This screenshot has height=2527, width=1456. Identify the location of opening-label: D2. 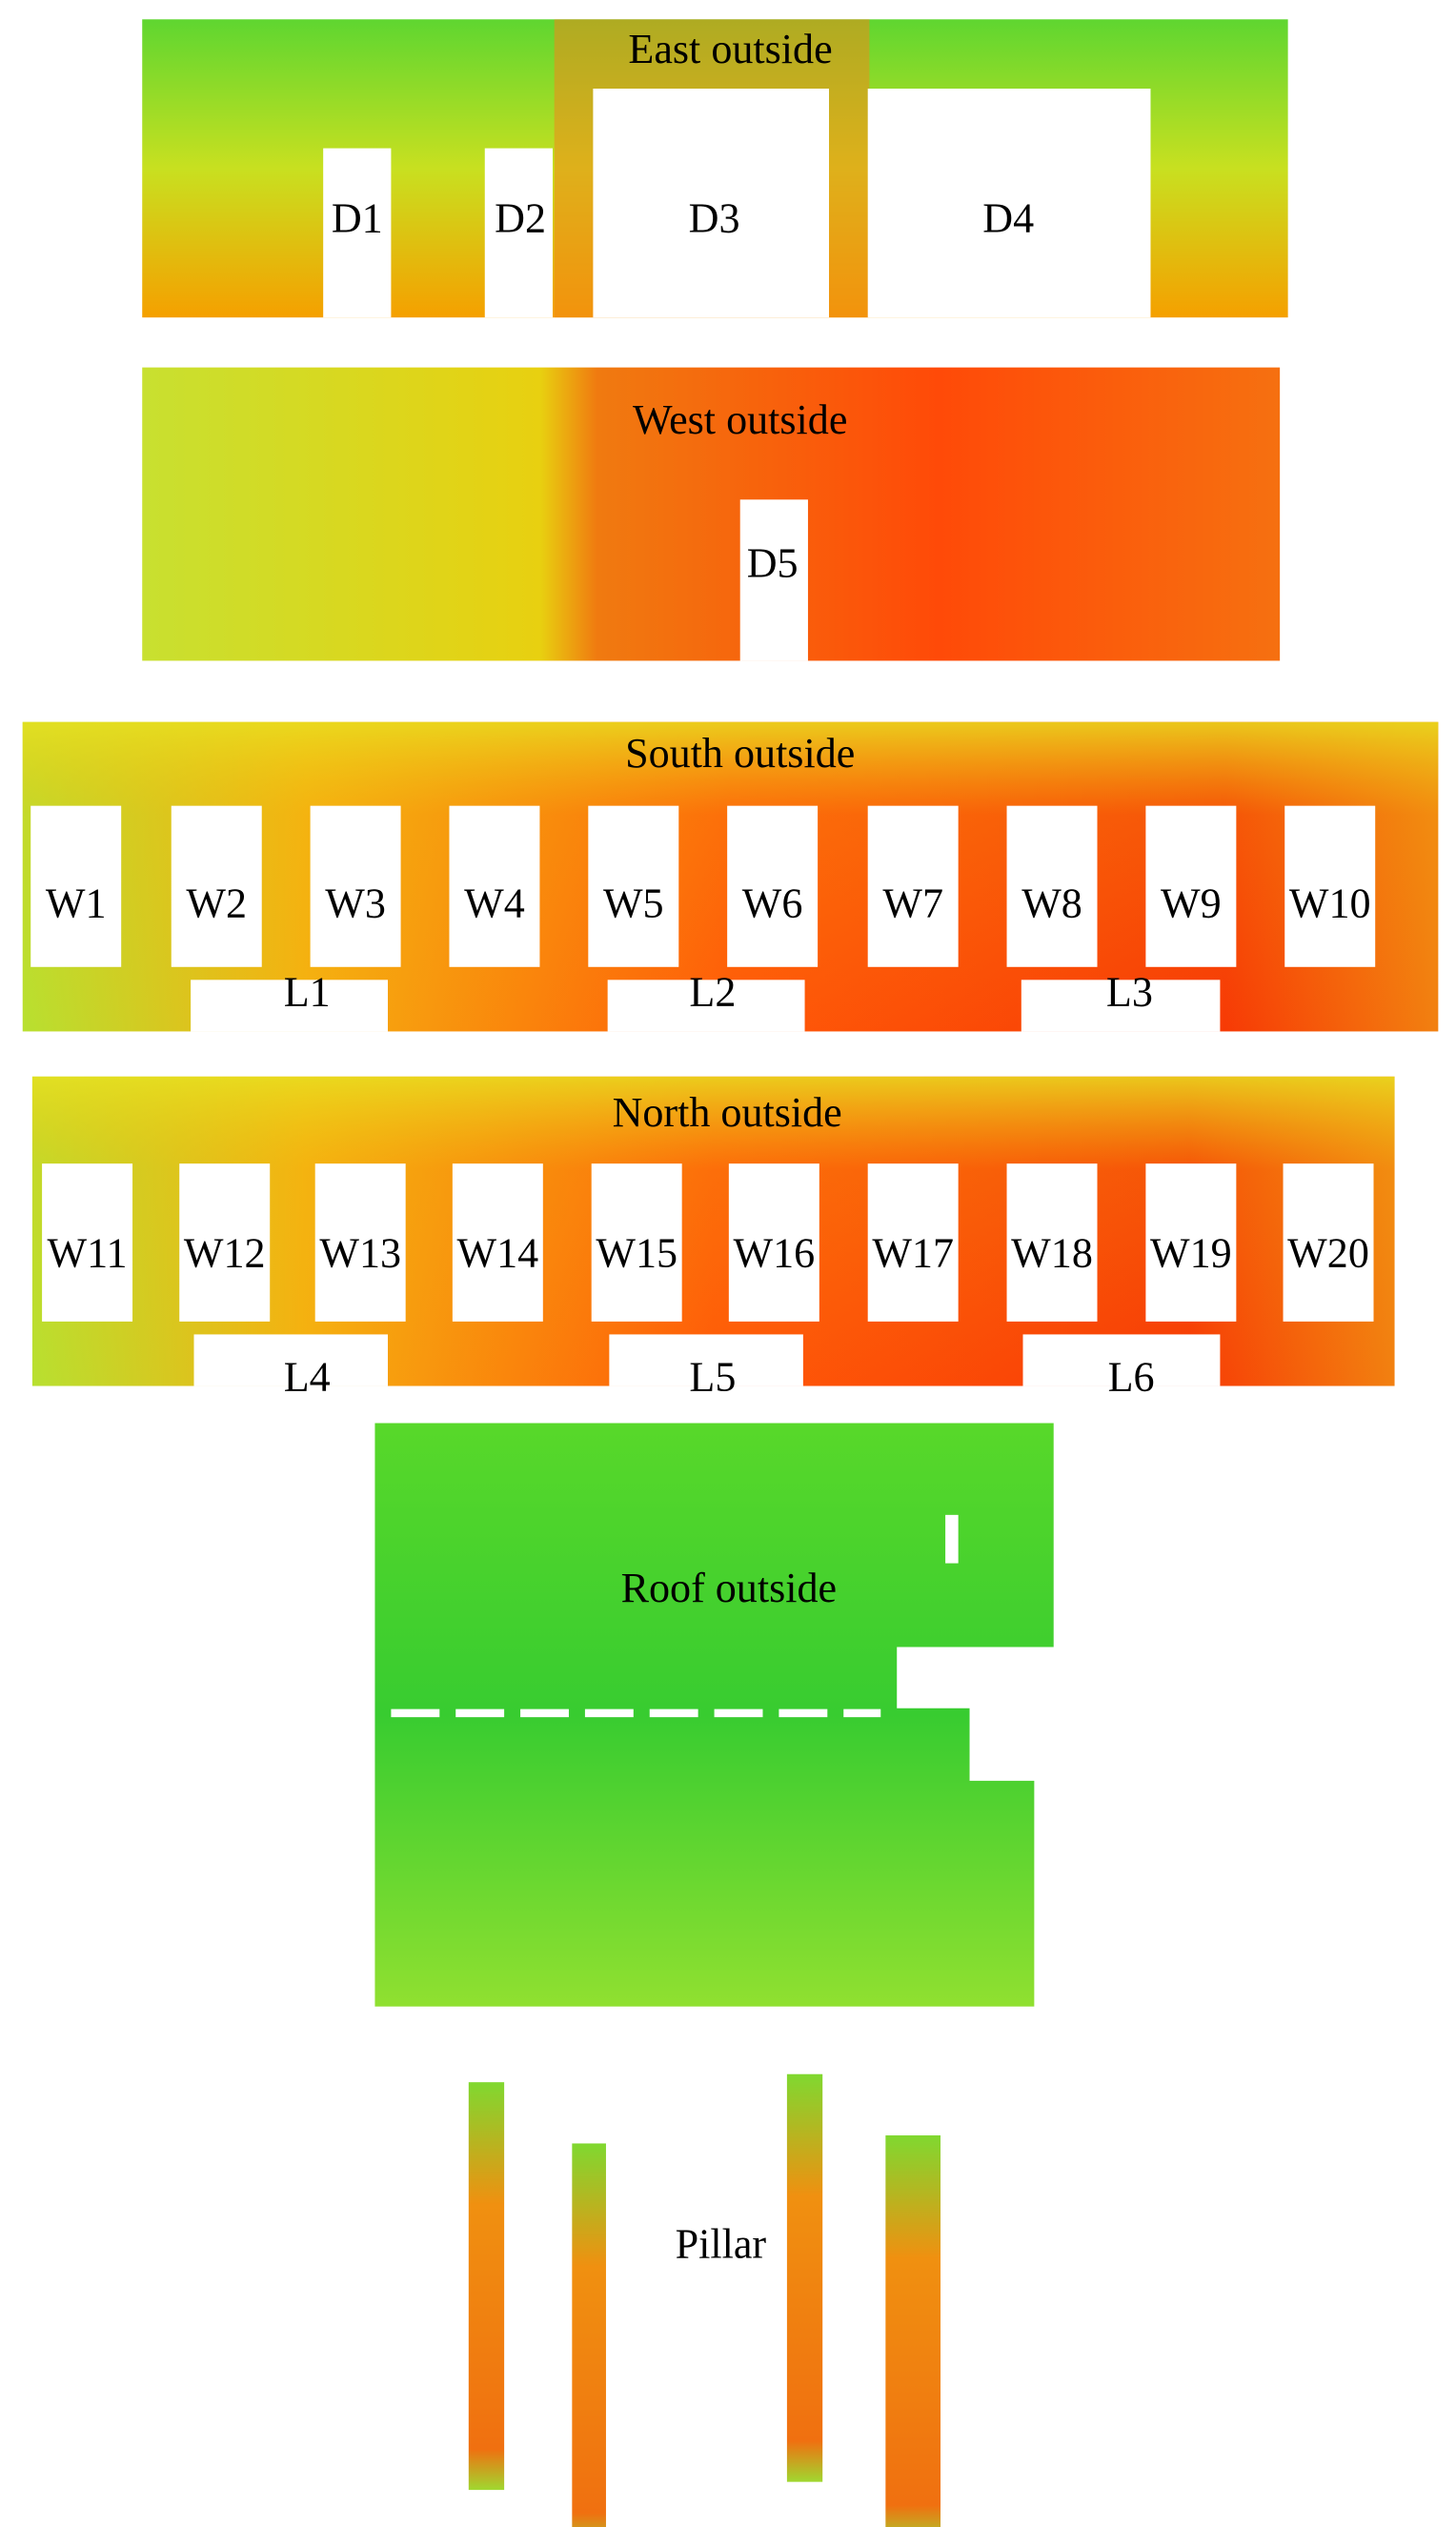
(520, 218).